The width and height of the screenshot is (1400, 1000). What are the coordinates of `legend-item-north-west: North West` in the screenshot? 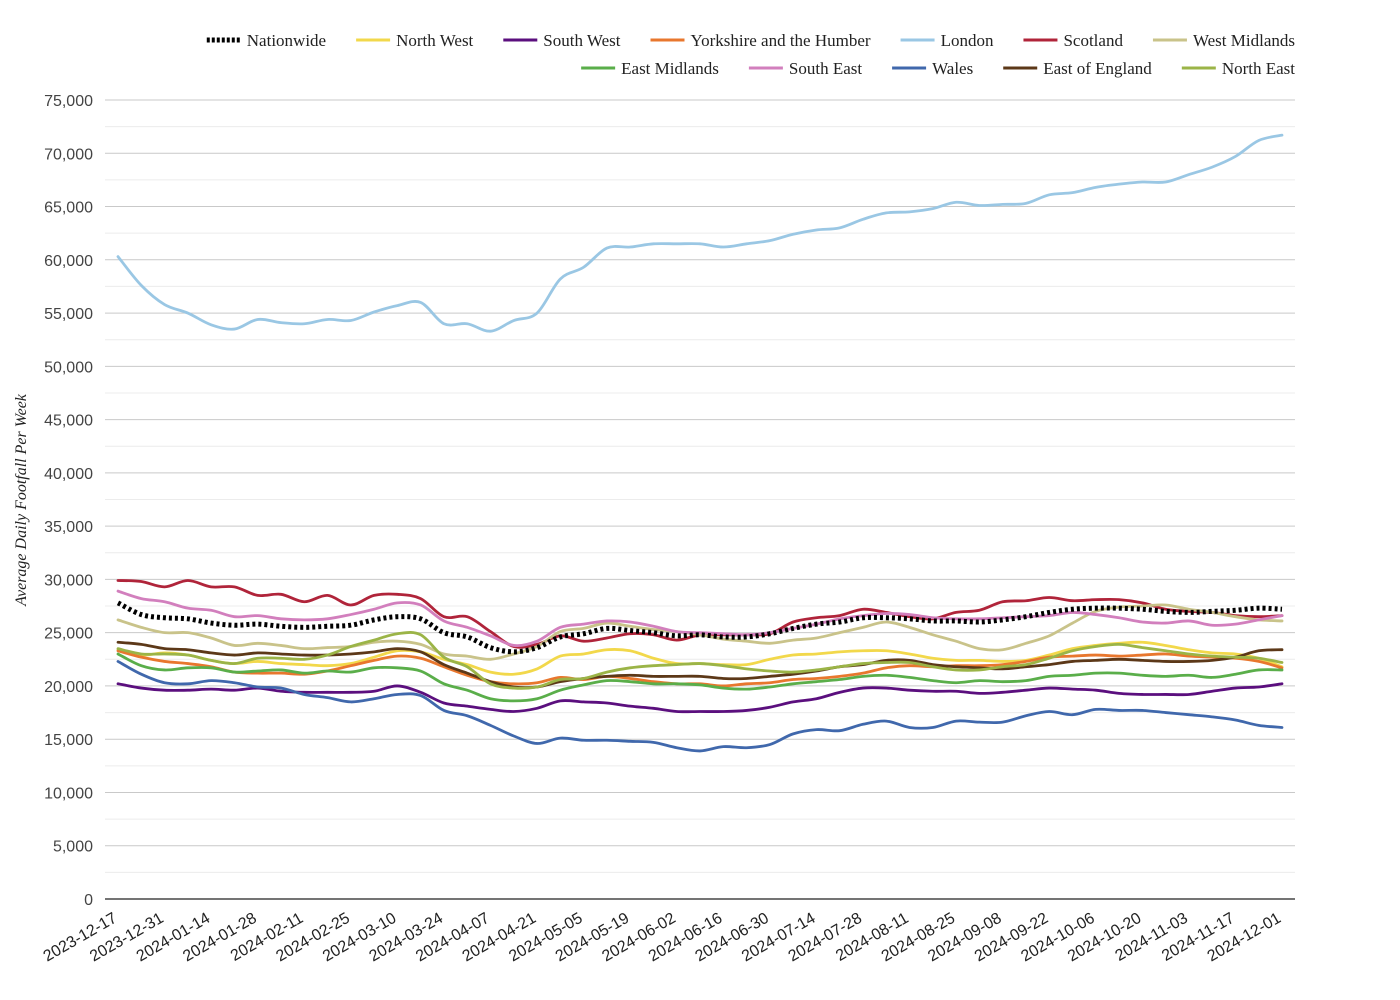 It's located at (415, 40).